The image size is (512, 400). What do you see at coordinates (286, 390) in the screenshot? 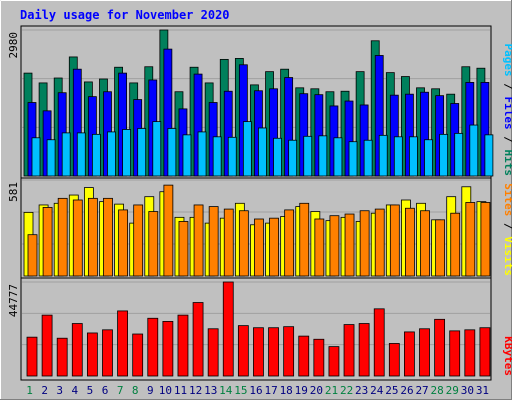
I see `x-tick-label-day-18: 18` at bounding box center [286, 390].